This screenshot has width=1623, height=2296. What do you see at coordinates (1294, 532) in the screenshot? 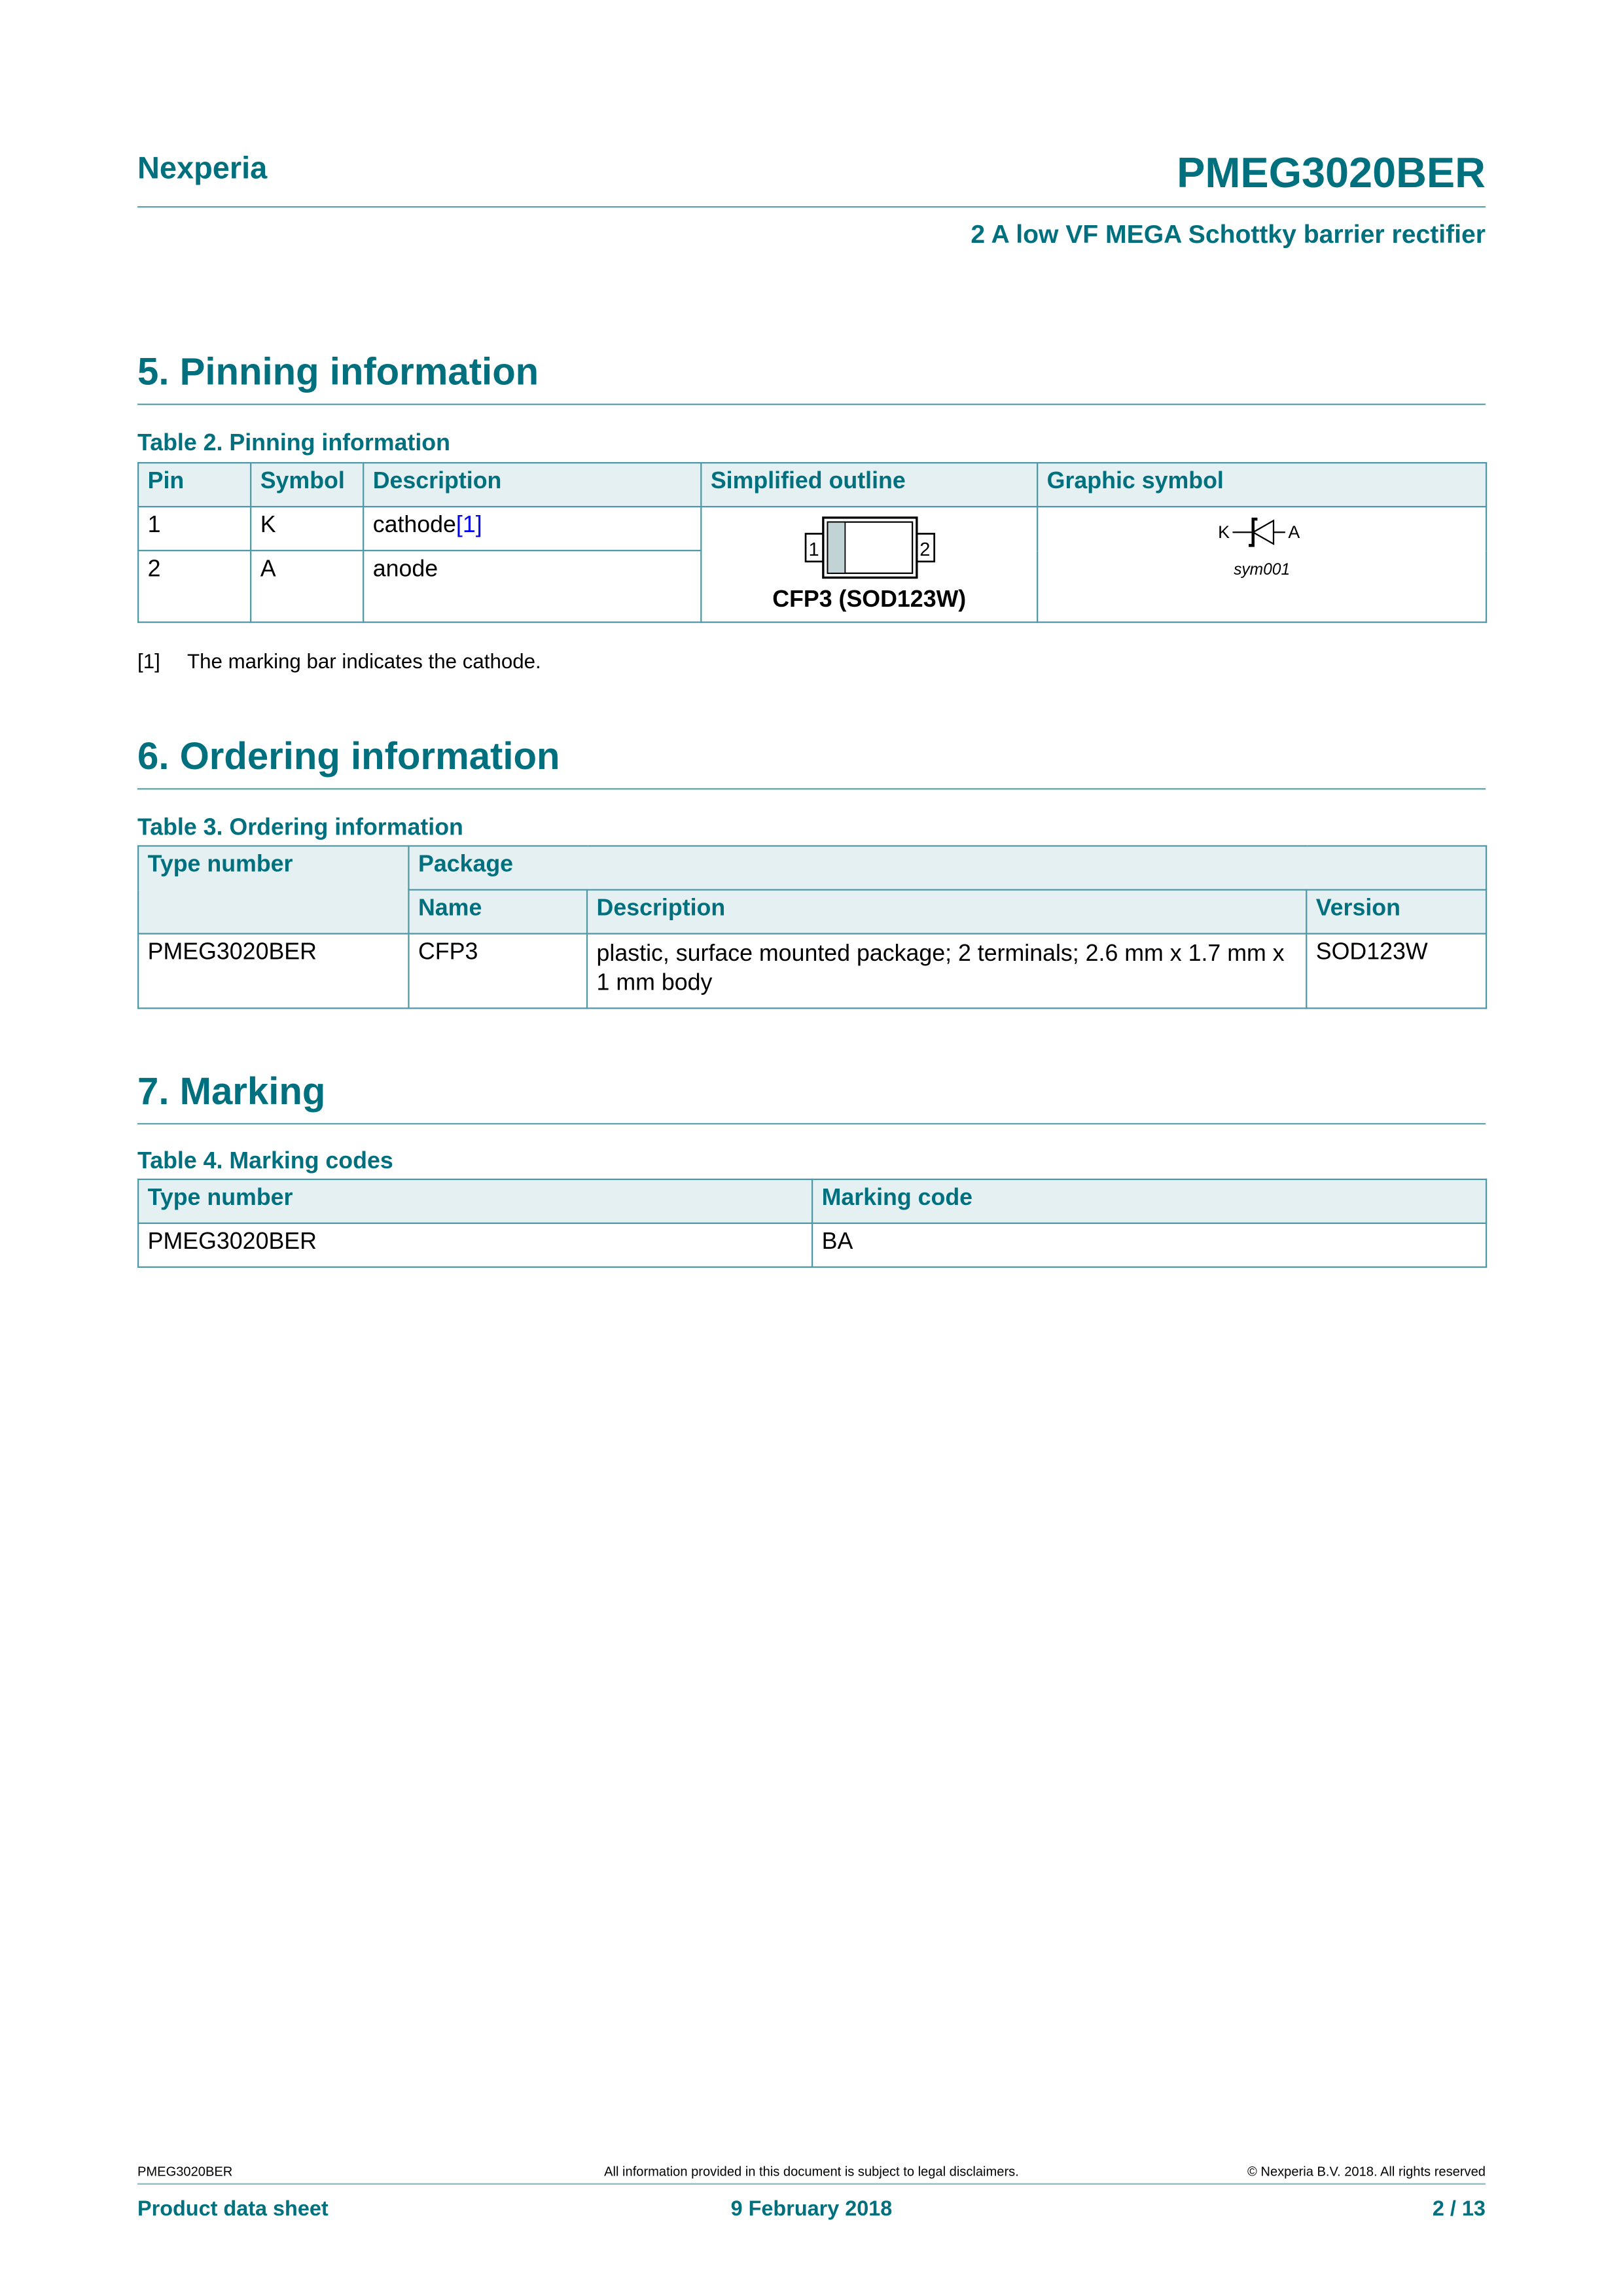
I see `symbol-a: A` at bounding box center [1294, 532].